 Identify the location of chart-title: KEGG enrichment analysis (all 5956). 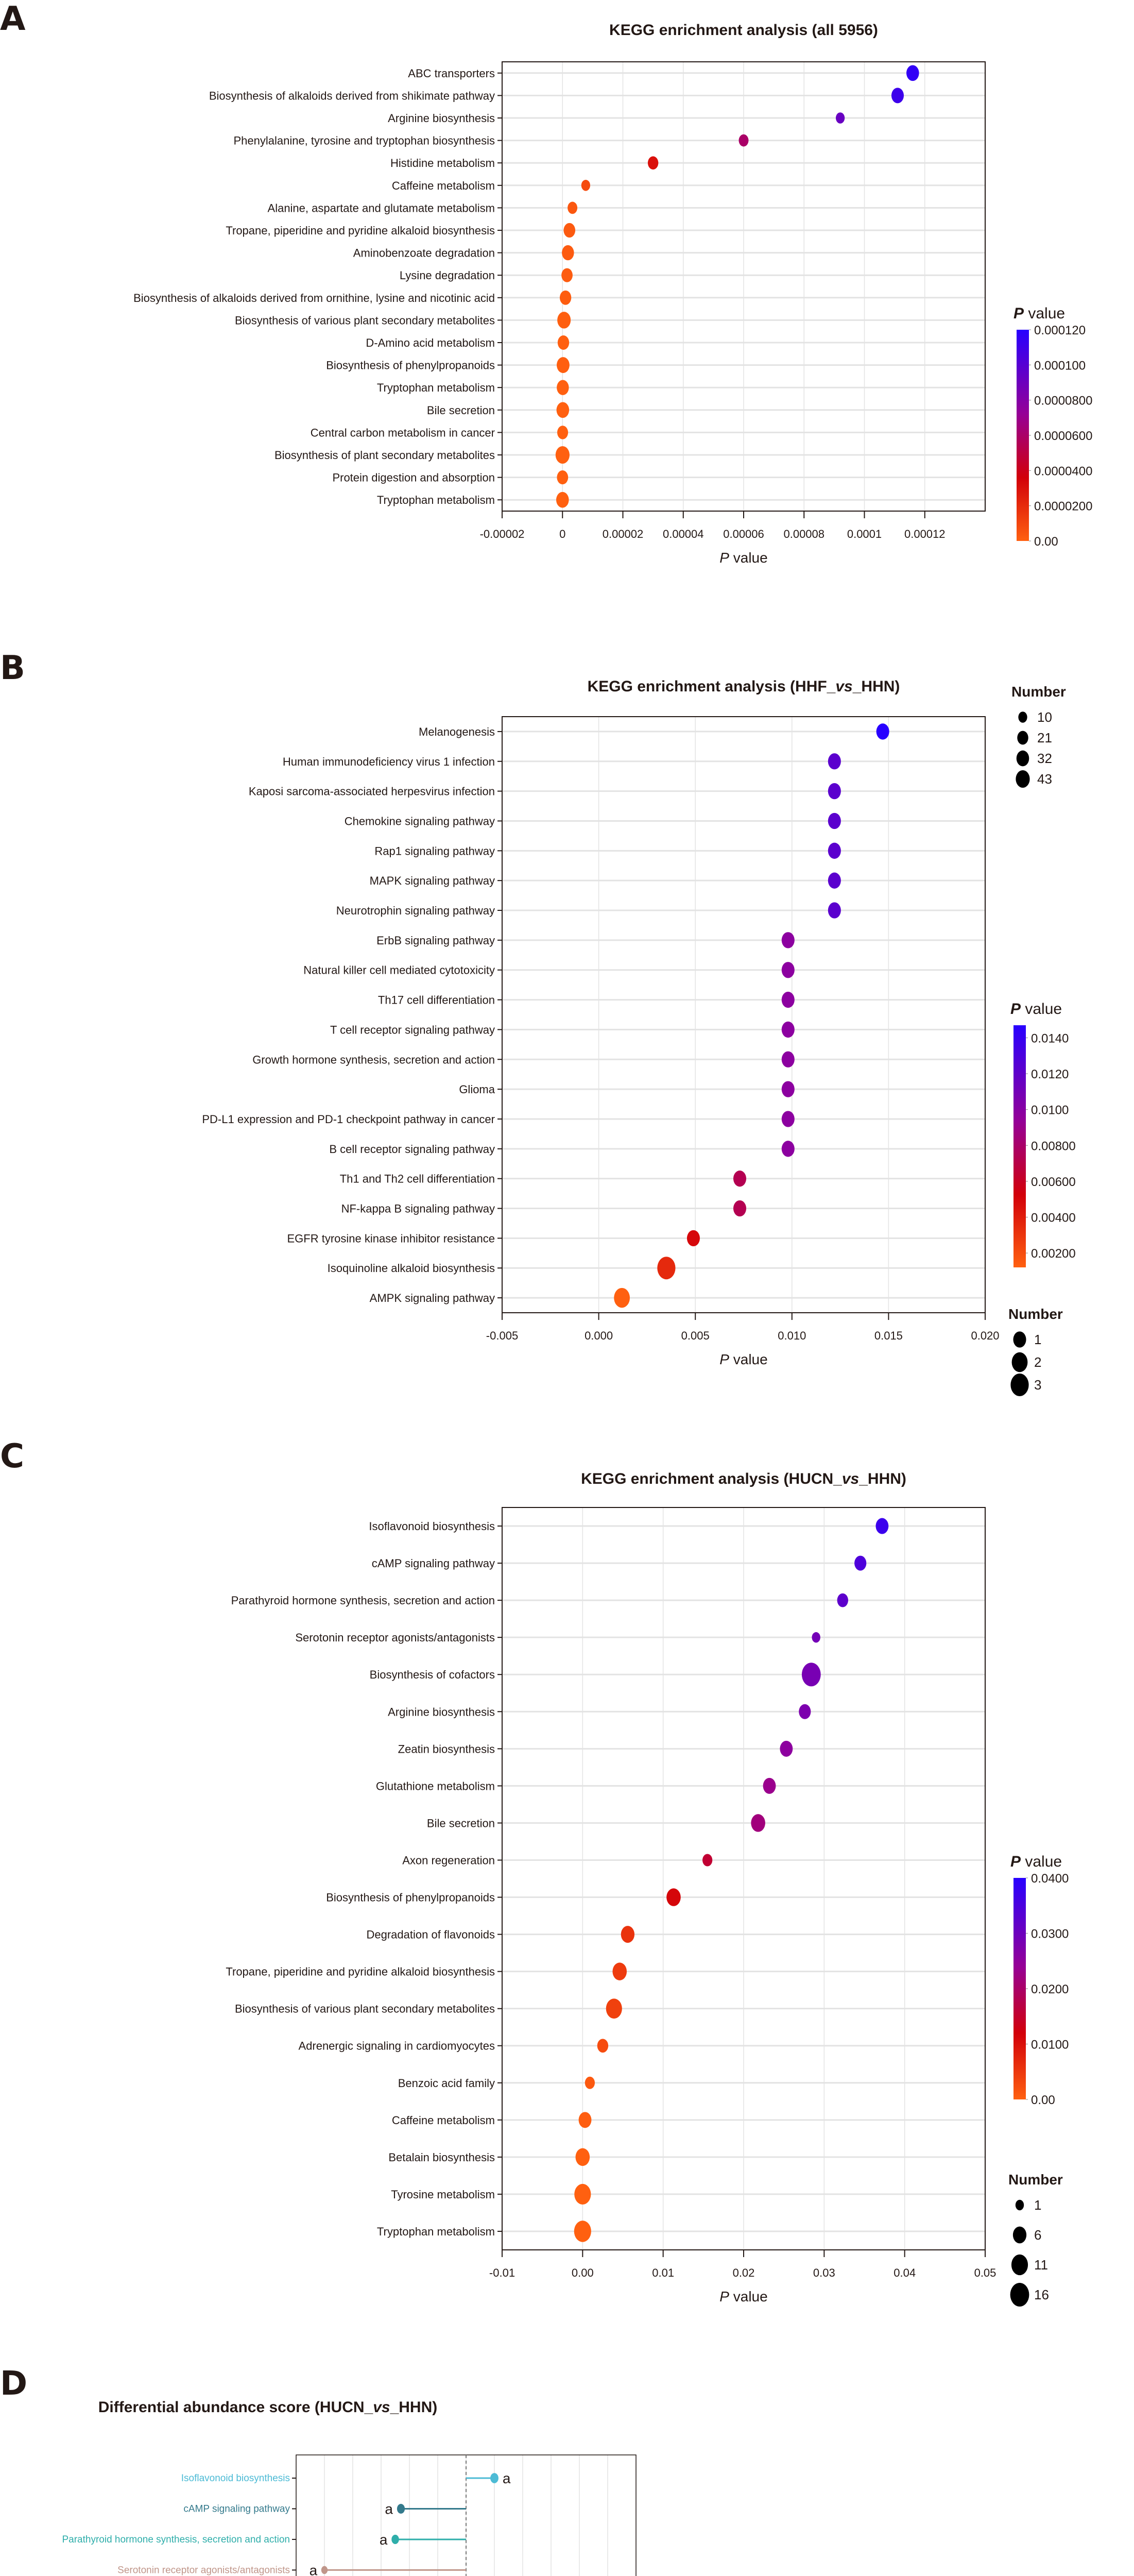
(744, 30).